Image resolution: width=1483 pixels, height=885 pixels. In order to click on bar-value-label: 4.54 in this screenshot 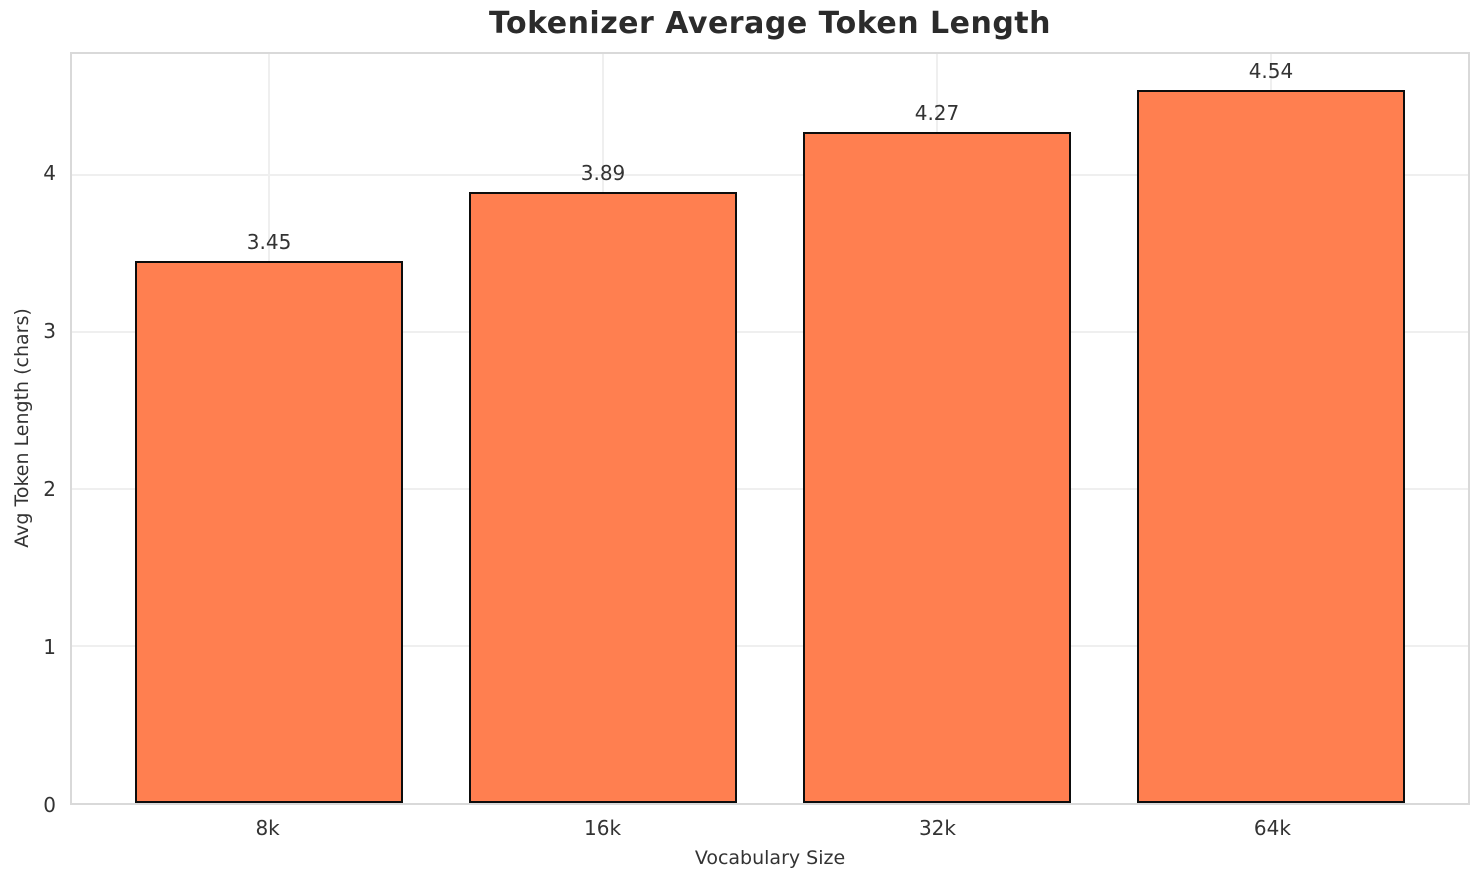, I will do `click(1271, 70)`.